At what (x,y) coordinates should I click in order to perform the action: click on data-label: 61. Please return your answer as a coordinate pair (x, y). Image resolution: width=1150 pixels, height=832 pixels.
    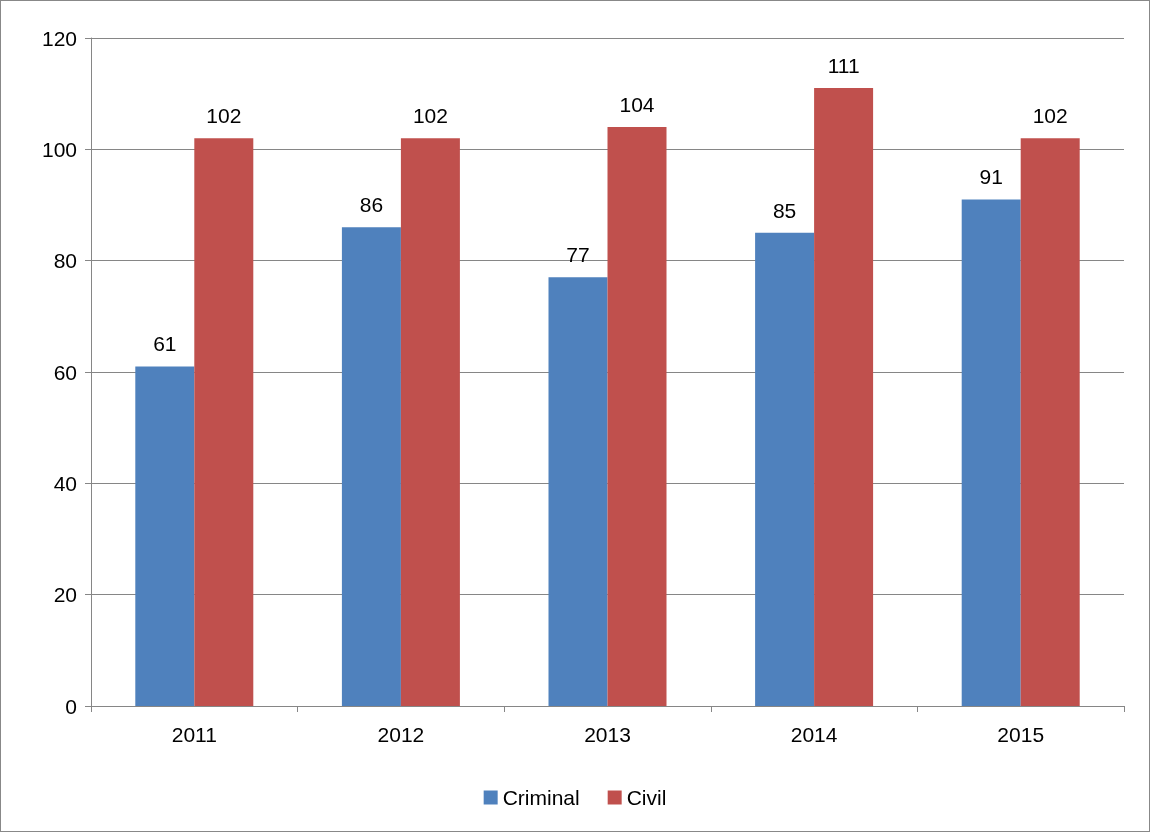
    Looking at the image, I should click on (165, 344).